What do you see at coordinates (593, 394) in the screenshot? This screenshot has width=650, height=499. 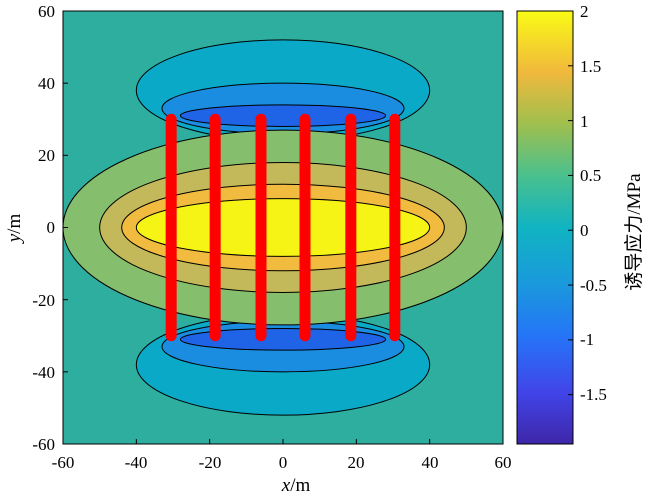 I see `colorbar-tick-label: -1.5` at bounding box center [593, 394].